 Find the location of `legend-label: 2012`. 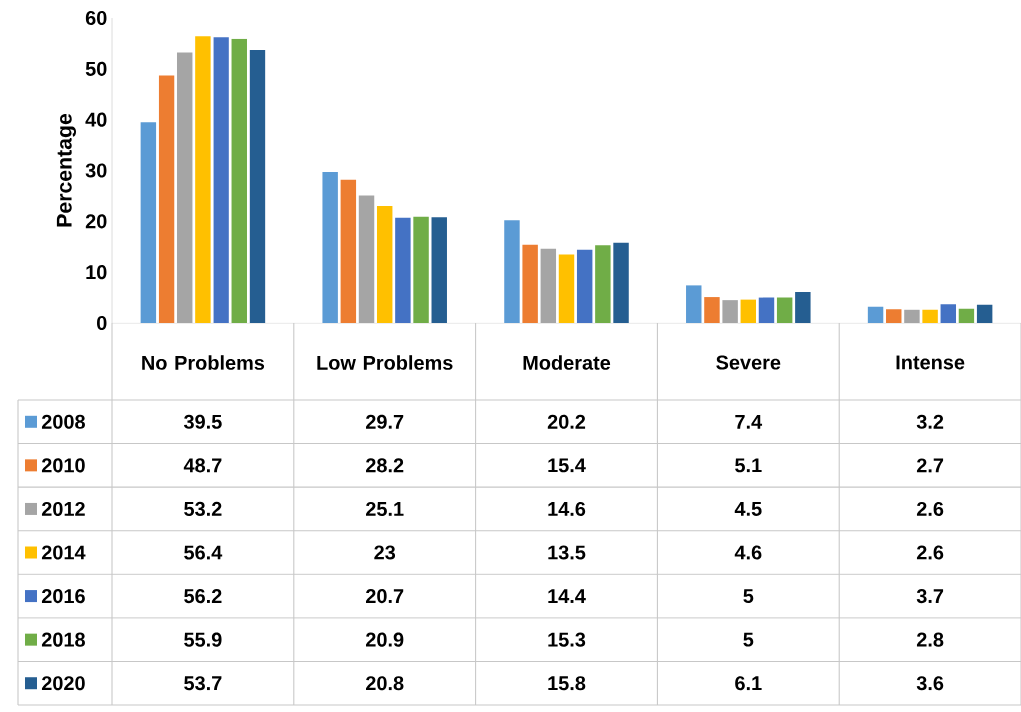

legend-label: 2012 is located at coordinates (63, 508).